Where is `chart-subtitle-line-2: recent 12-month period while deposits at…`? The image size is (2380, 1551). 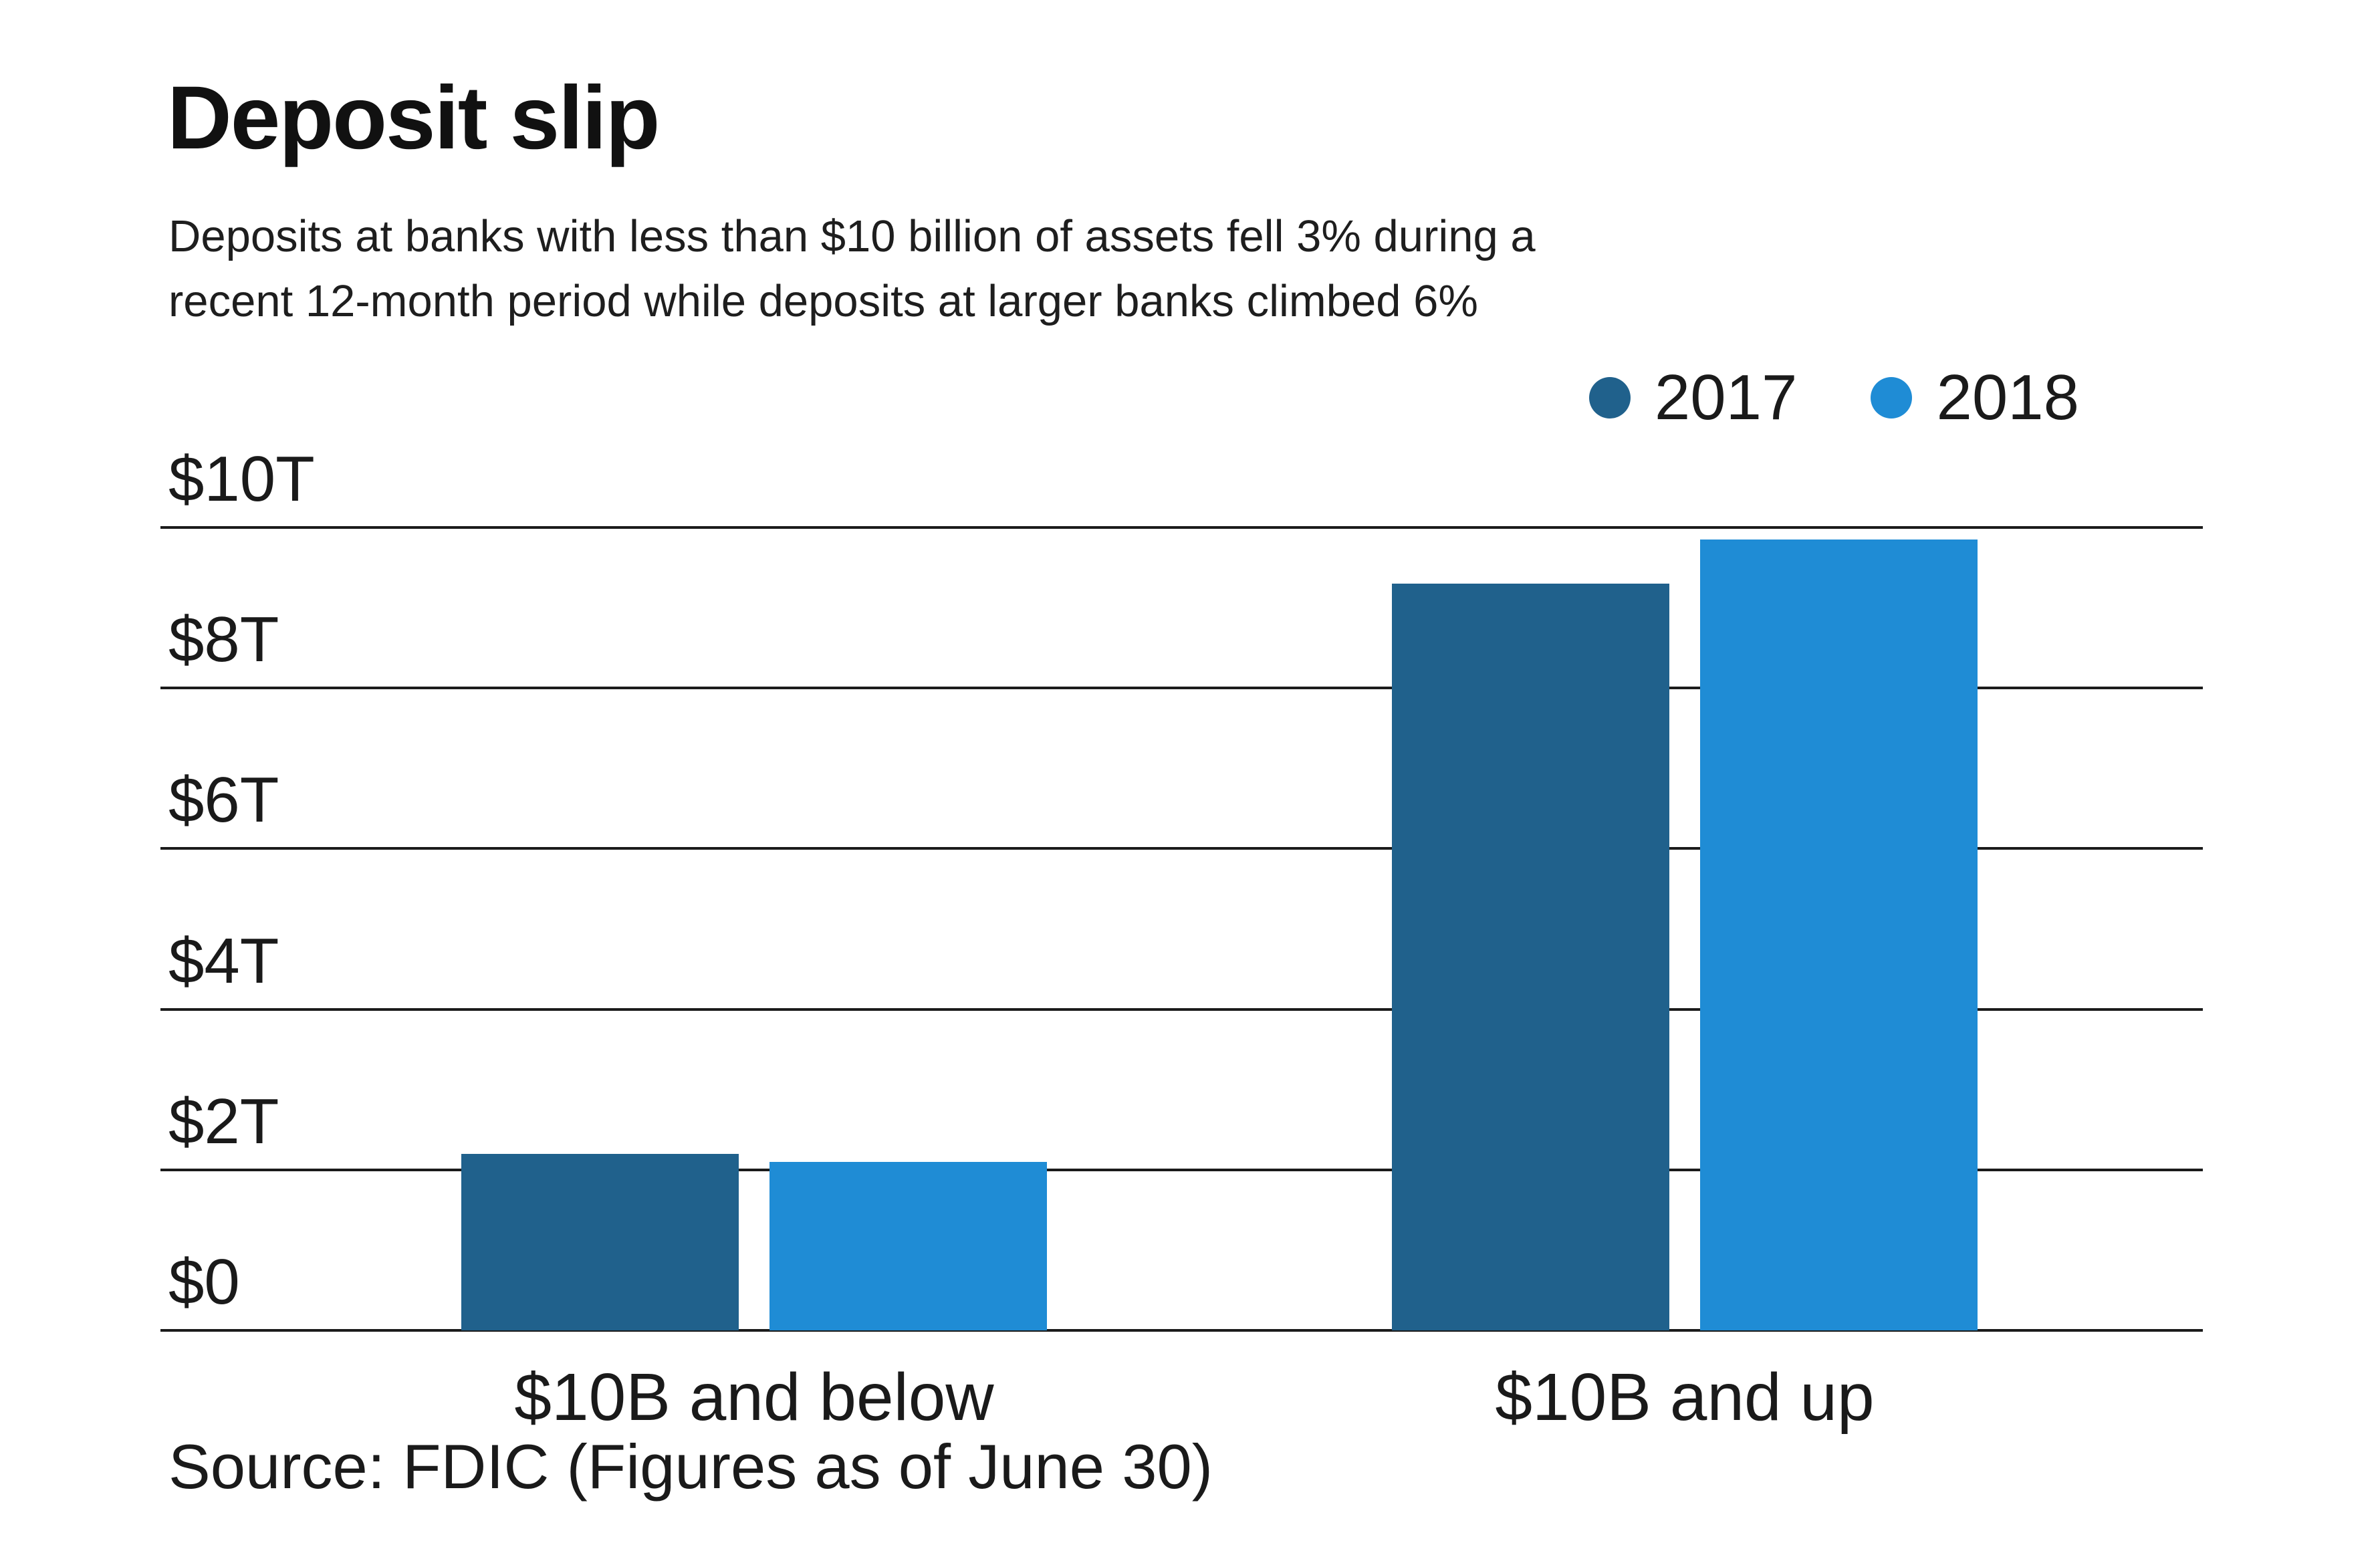
chart-subtitle-line-2: recent 12-month period while deposits at… is located at coordinates (823, 301).